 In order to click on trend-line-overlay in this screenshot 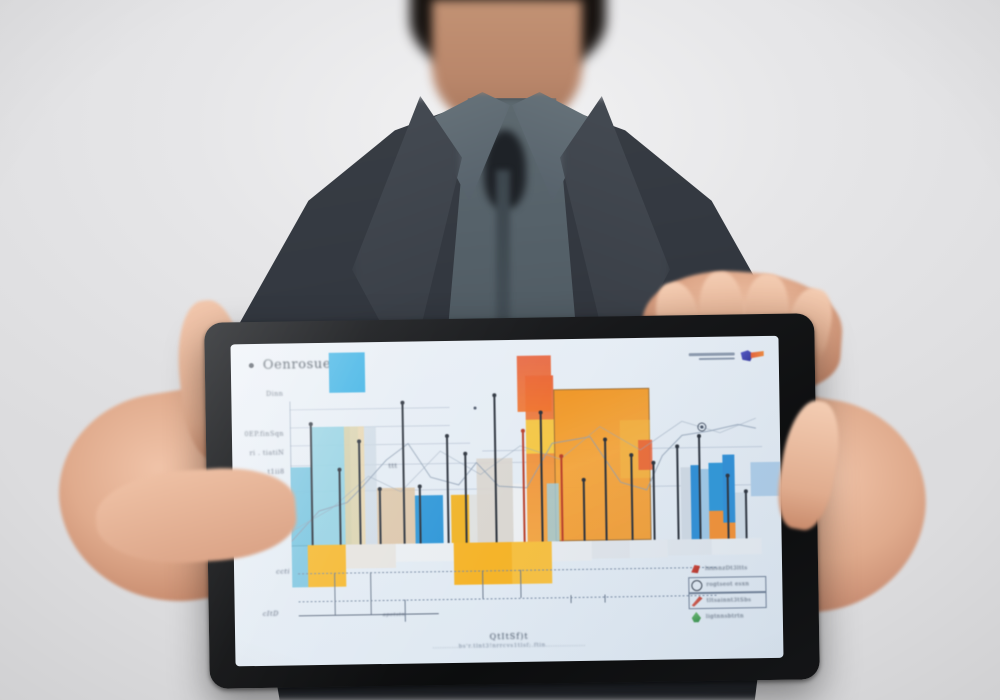, I will do `click(523, 479)`.